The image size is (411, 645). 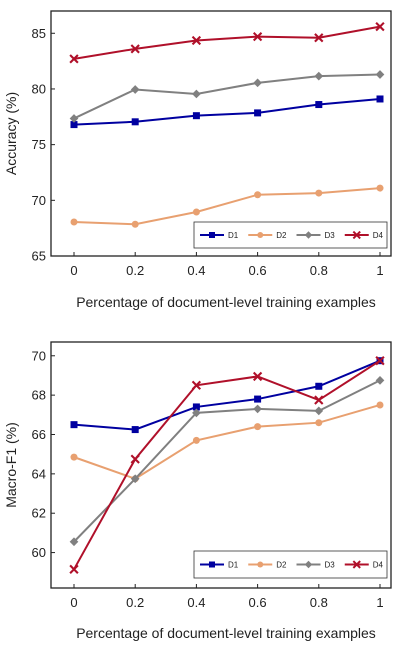 What do you see at coordinates (39, 552) in the screenshot?
I see `y-tick-label: 60` at bounding box center [39, 552].